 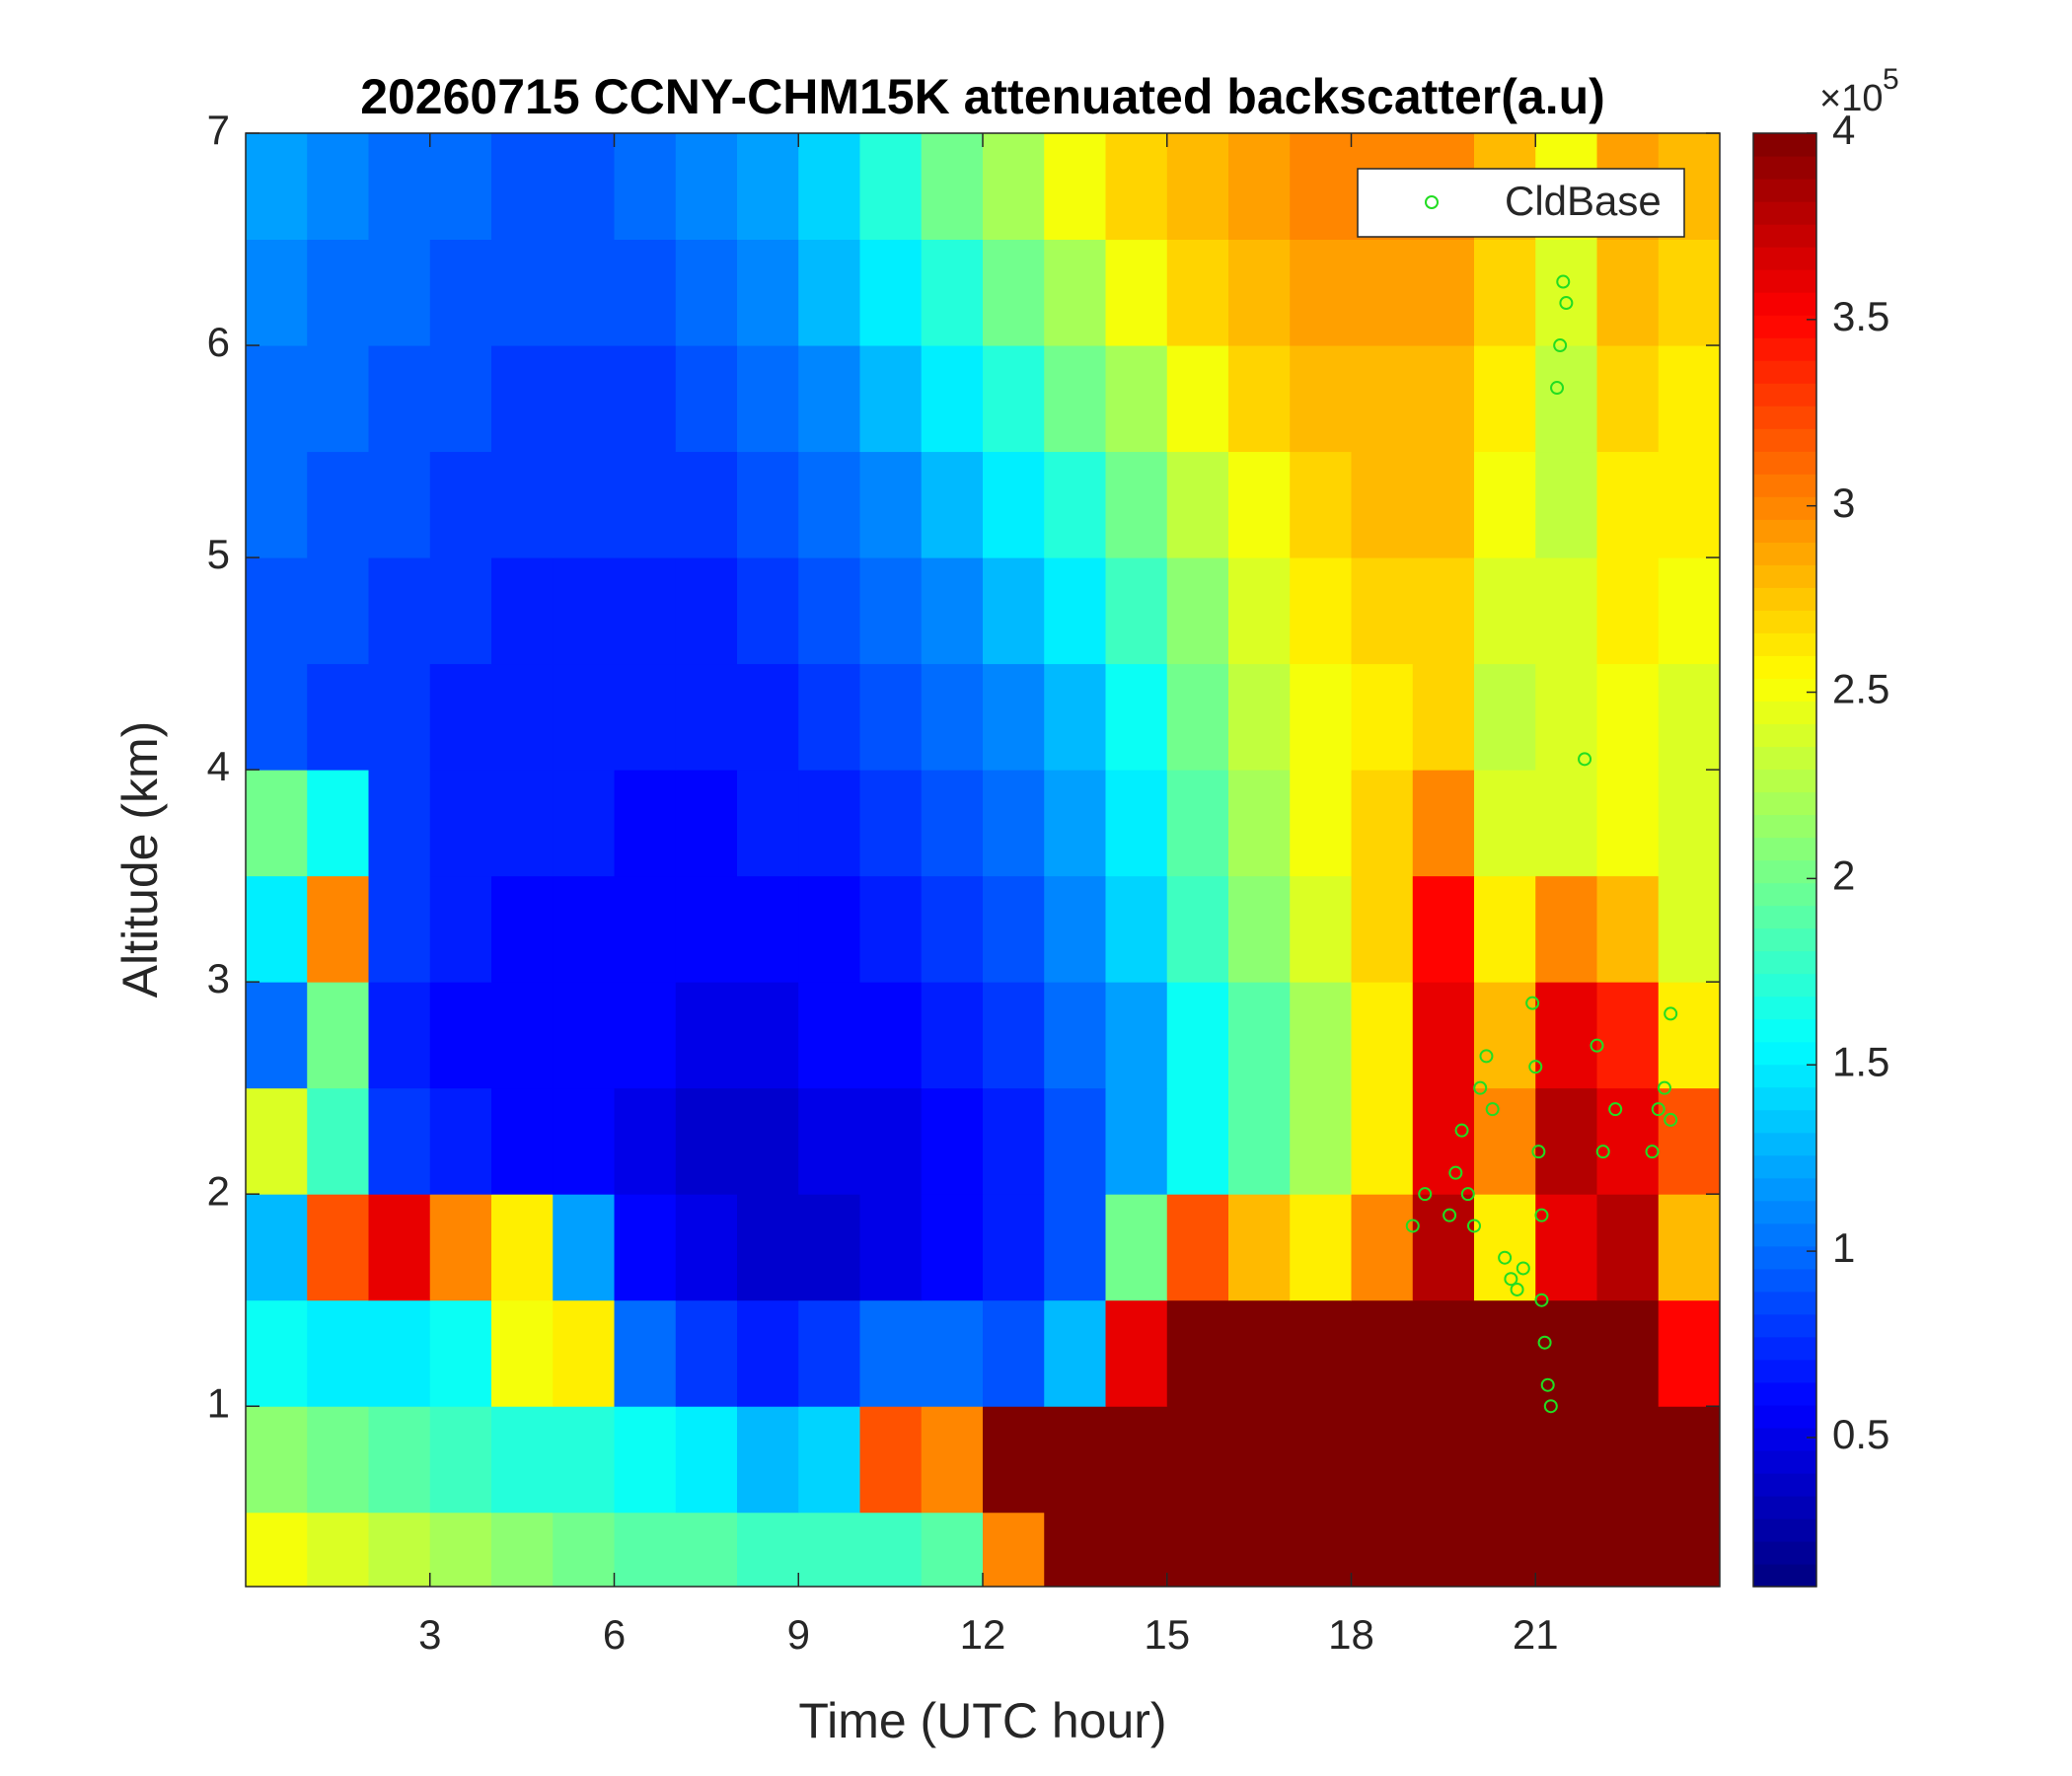 I want to click on colorbar-tick-label: 2.5, so click(x=1861, y=689).